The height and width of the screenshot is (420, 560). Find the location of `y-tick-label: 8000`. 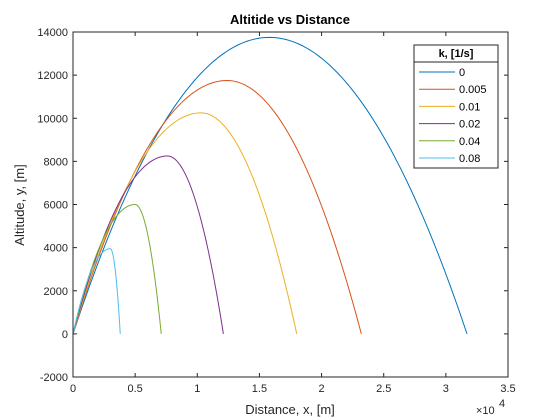

y-tick-label: 8000 is located at coordinates (56, 162).